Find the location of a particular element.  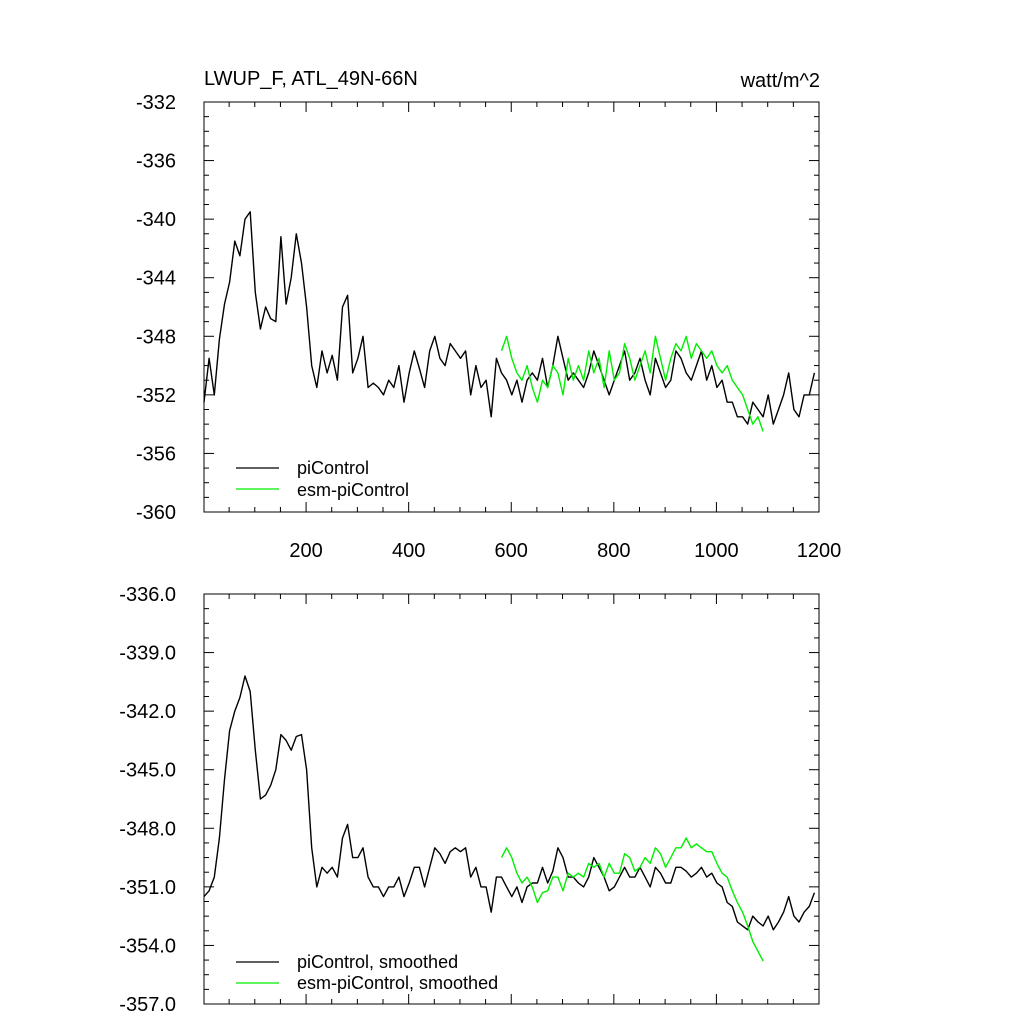

top-panel-series is located at coordinates (509, 321).